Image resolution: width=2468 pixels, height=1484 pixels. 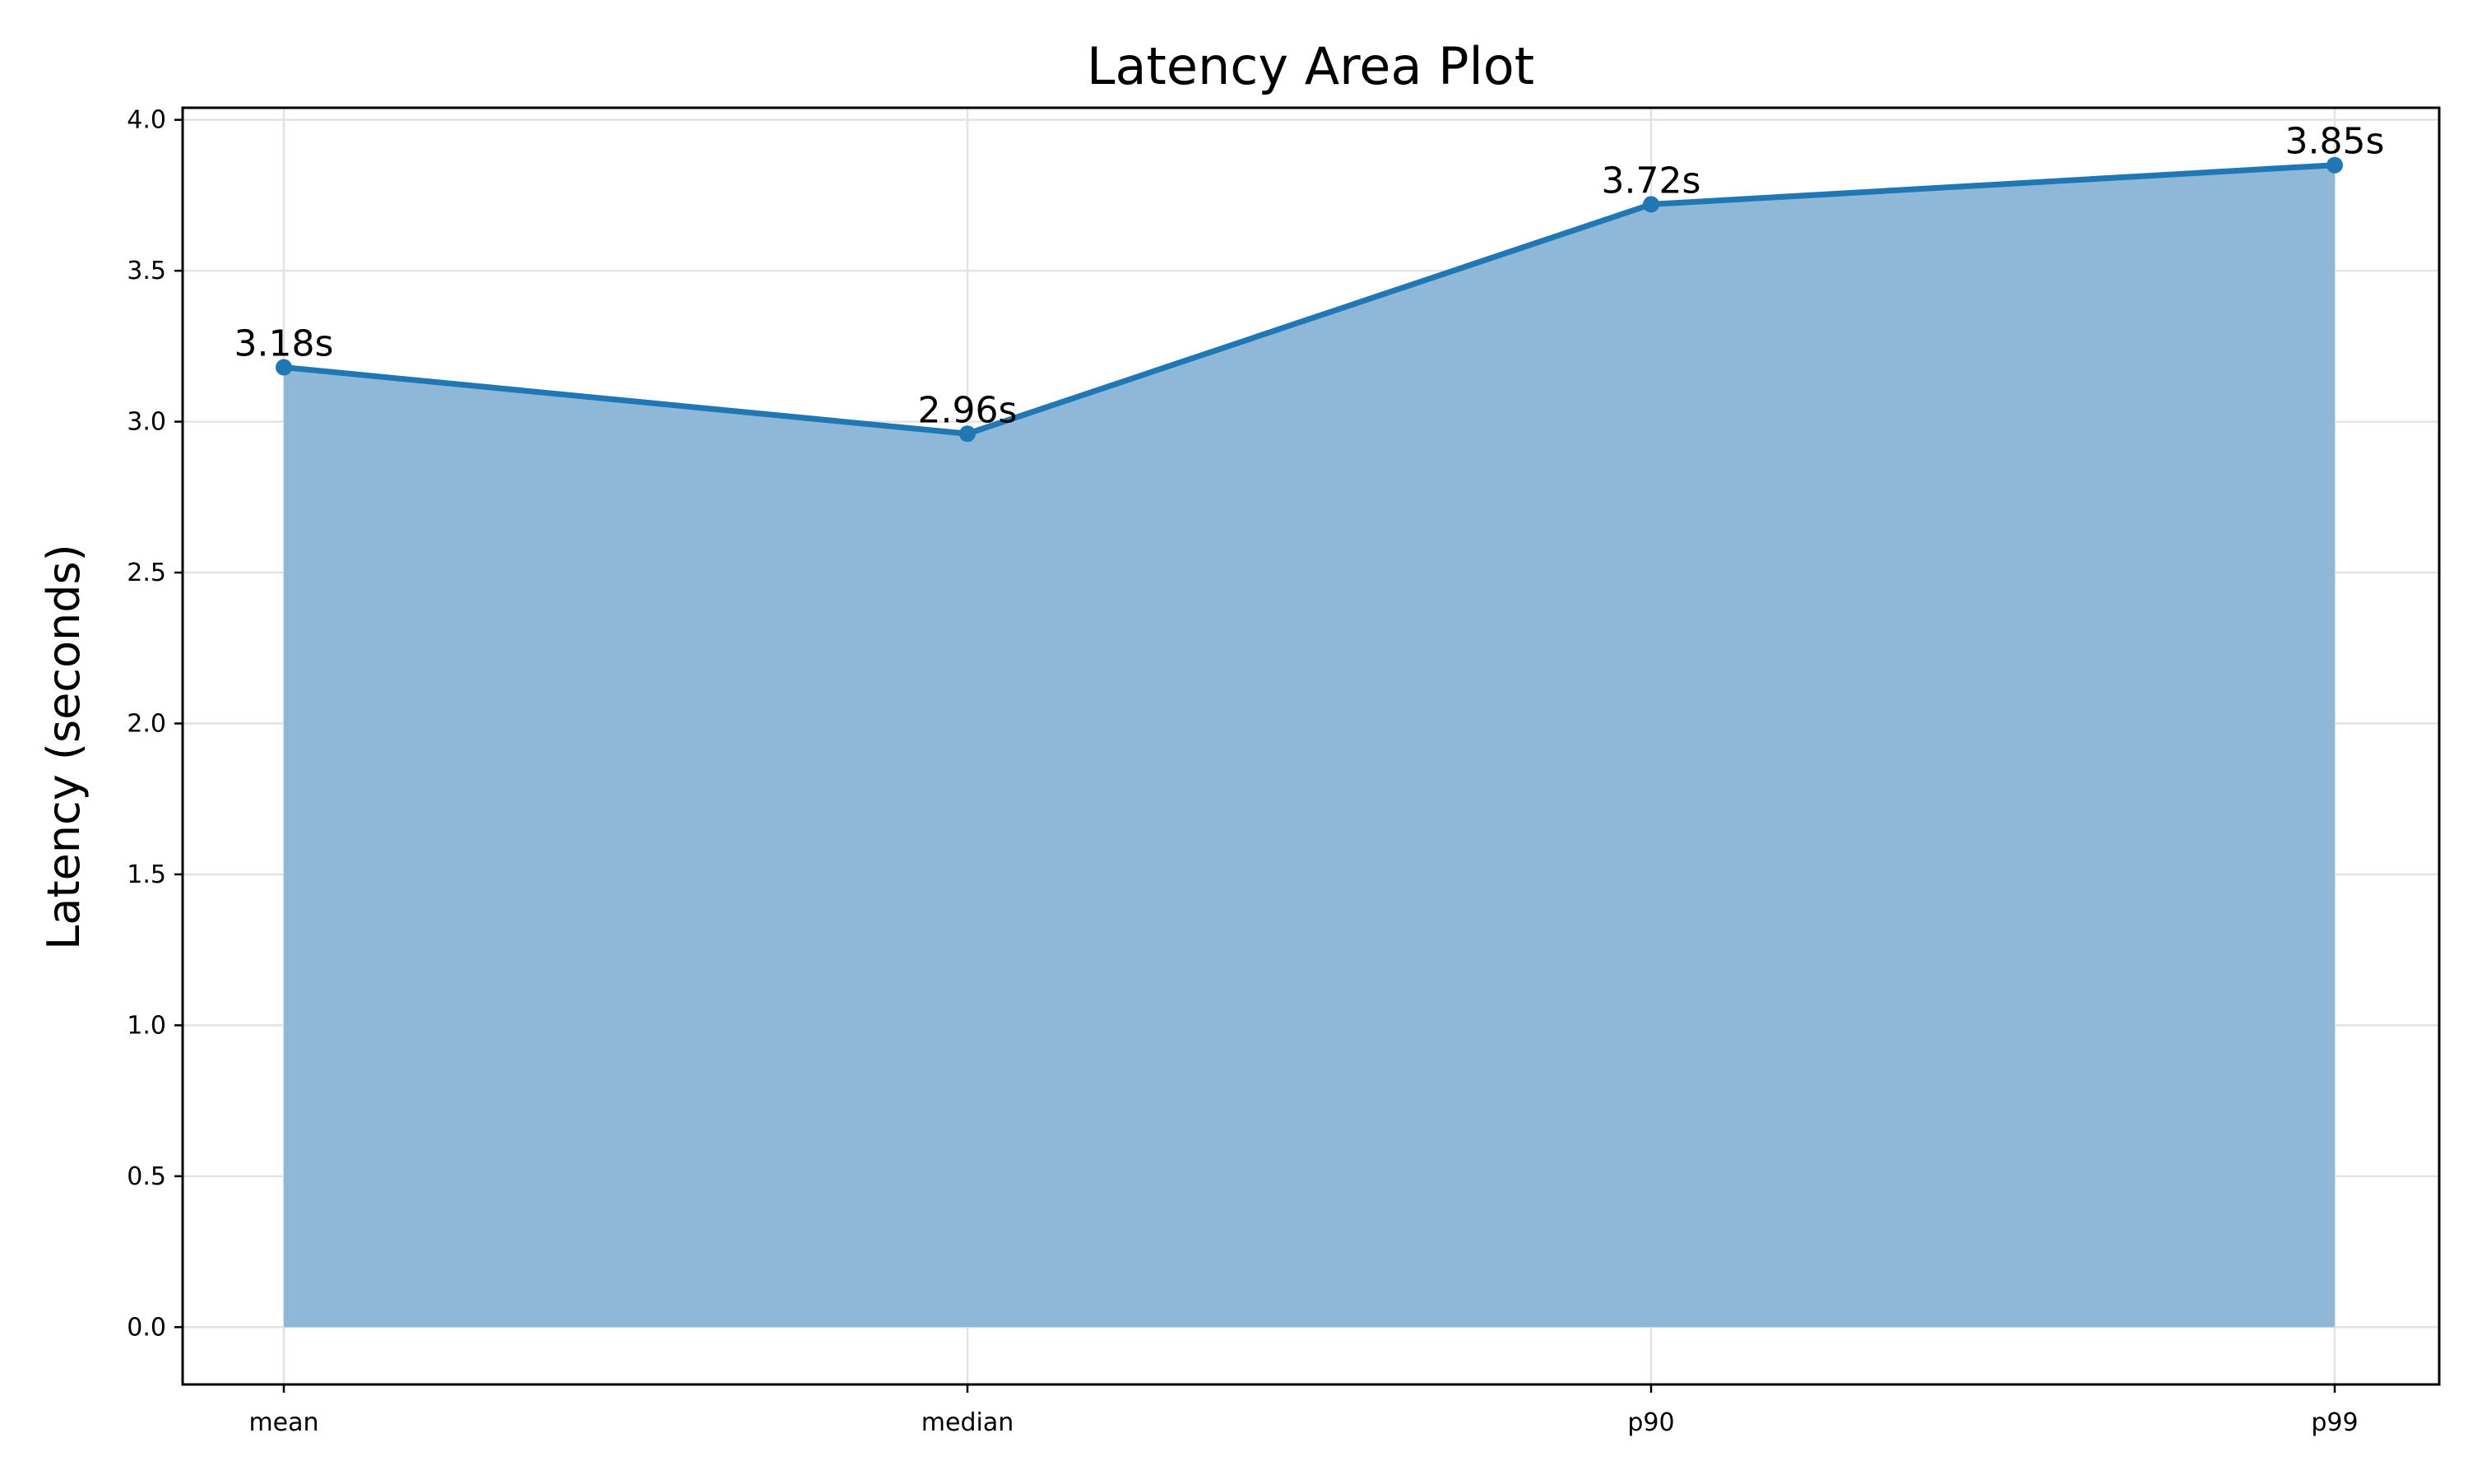 What do you see at coordinates (2335, 165) in the screenshot?
I see `data-point-p99` at bounding box center [2335, 165].